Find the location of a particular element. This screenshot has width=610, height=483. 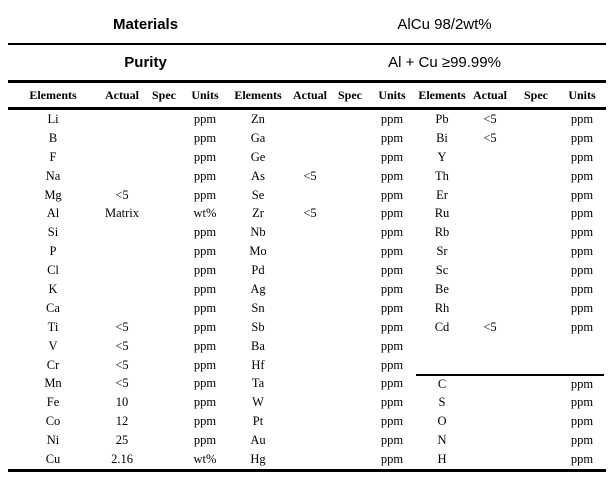

element-cell: Sr is located at coordinates (442, 251).